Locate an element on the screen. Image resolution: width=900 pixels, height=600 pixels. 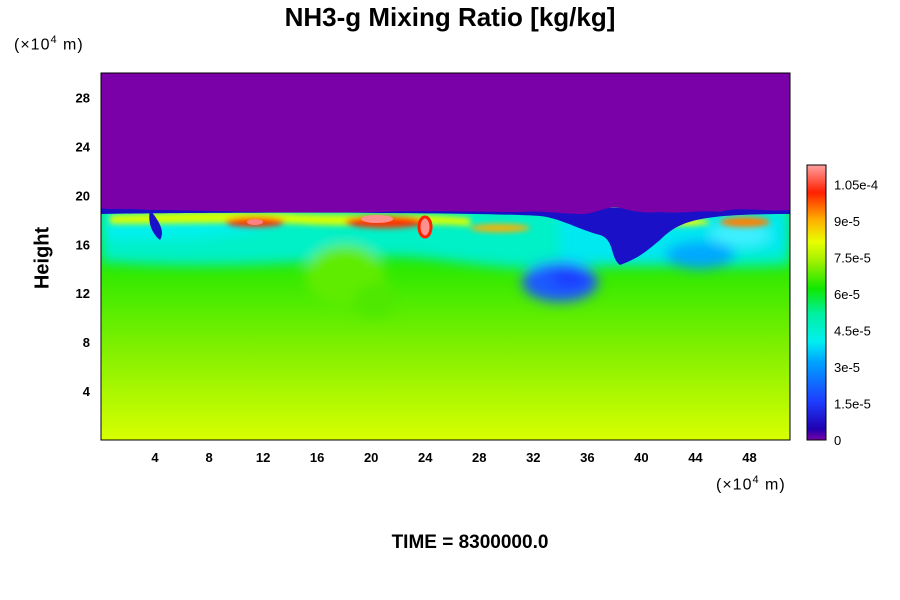
colorbar-scale is located at coordinates (816, 302).